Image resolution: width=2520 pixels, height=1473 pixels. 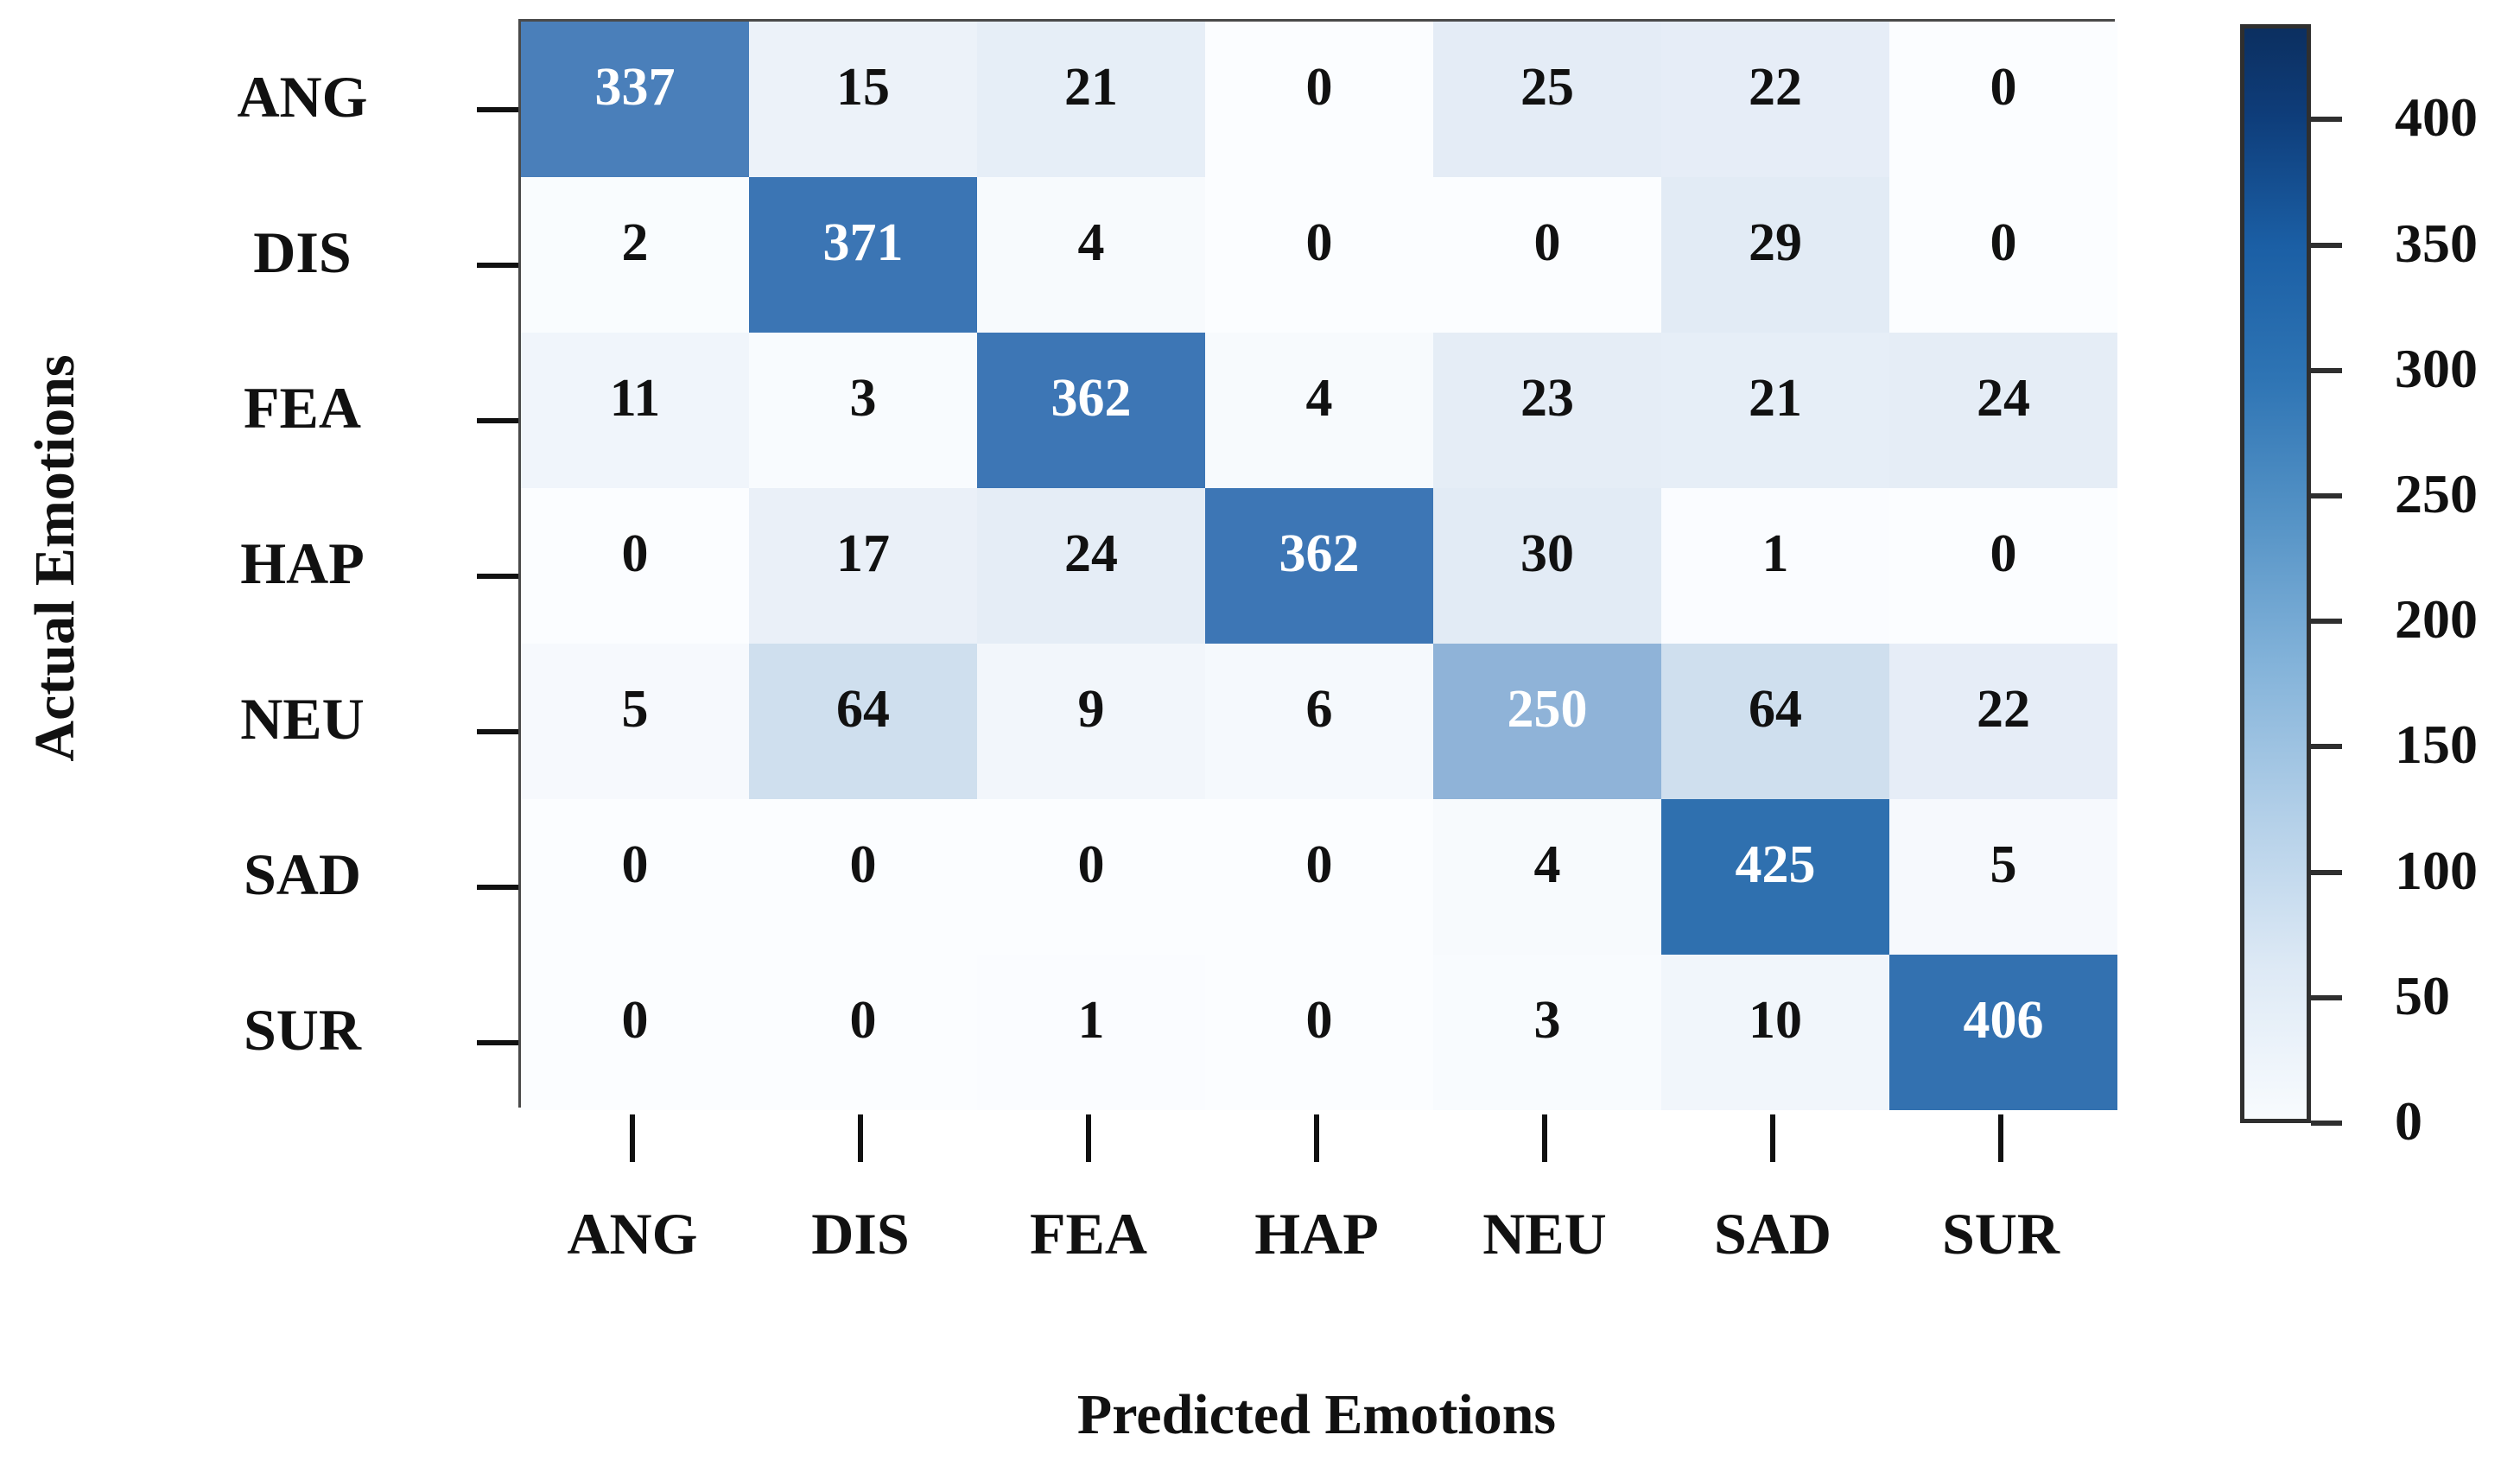 I want to click on heatmap-cell: 2, so click(x=635, y=255).